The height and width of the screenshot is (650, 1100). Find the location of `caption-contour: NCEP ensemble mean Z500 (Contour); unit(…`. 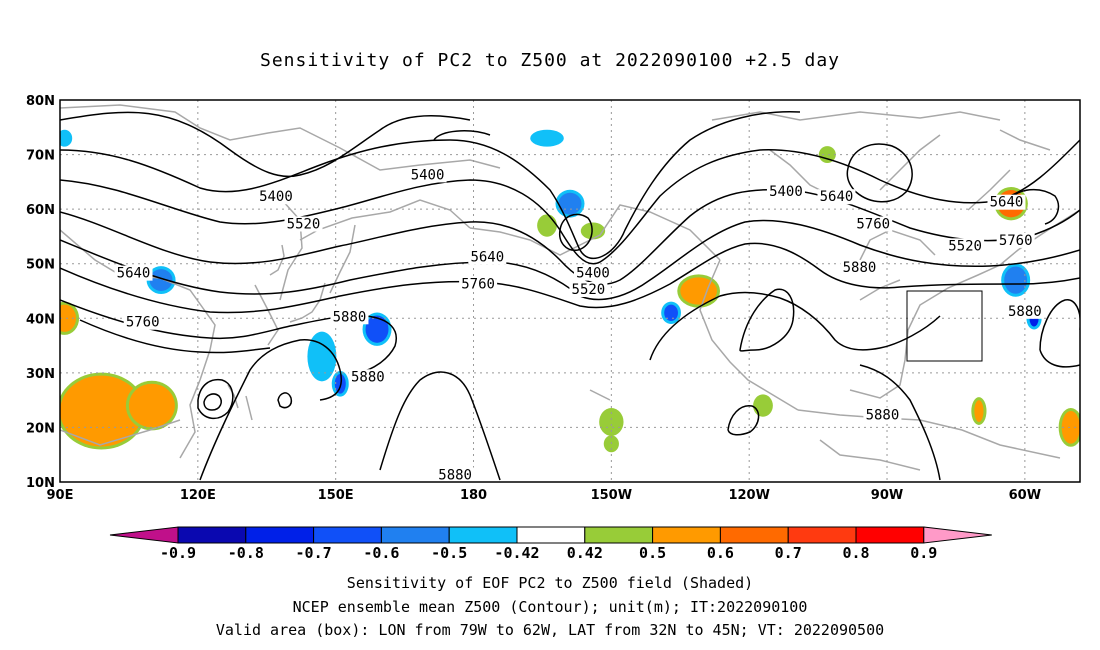

caption-contour: NCEP ensemble mean Z500 (Contour); unit(… is located at coordinates (550, 607).